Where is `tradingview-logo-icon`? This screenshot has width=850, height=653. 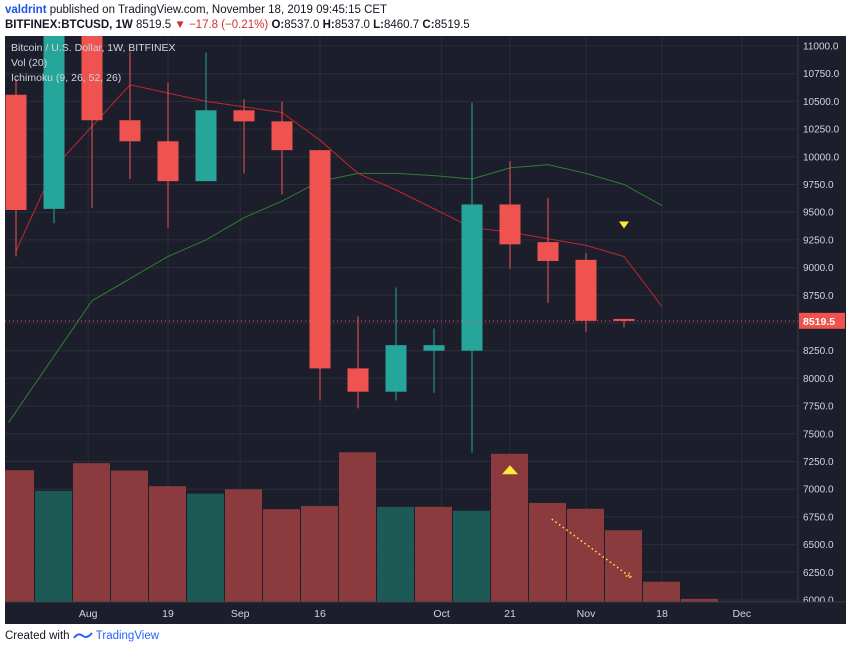 tradingview-logo-icon is located at coordinates (84, 636).